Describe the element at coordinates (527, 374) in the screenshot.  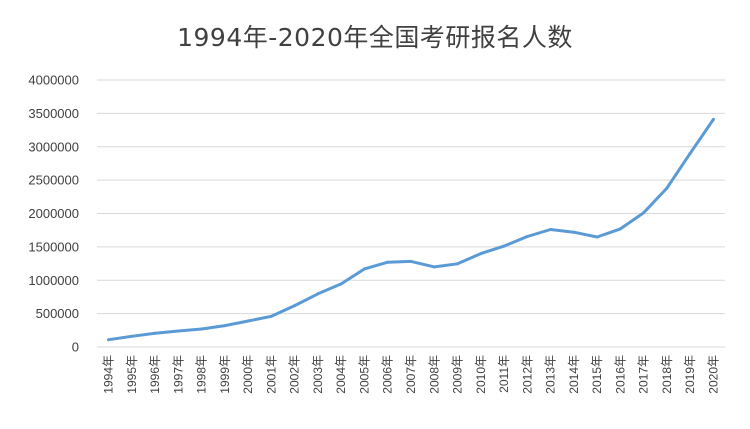
I see `x-tick-label: 2012年` at that location.